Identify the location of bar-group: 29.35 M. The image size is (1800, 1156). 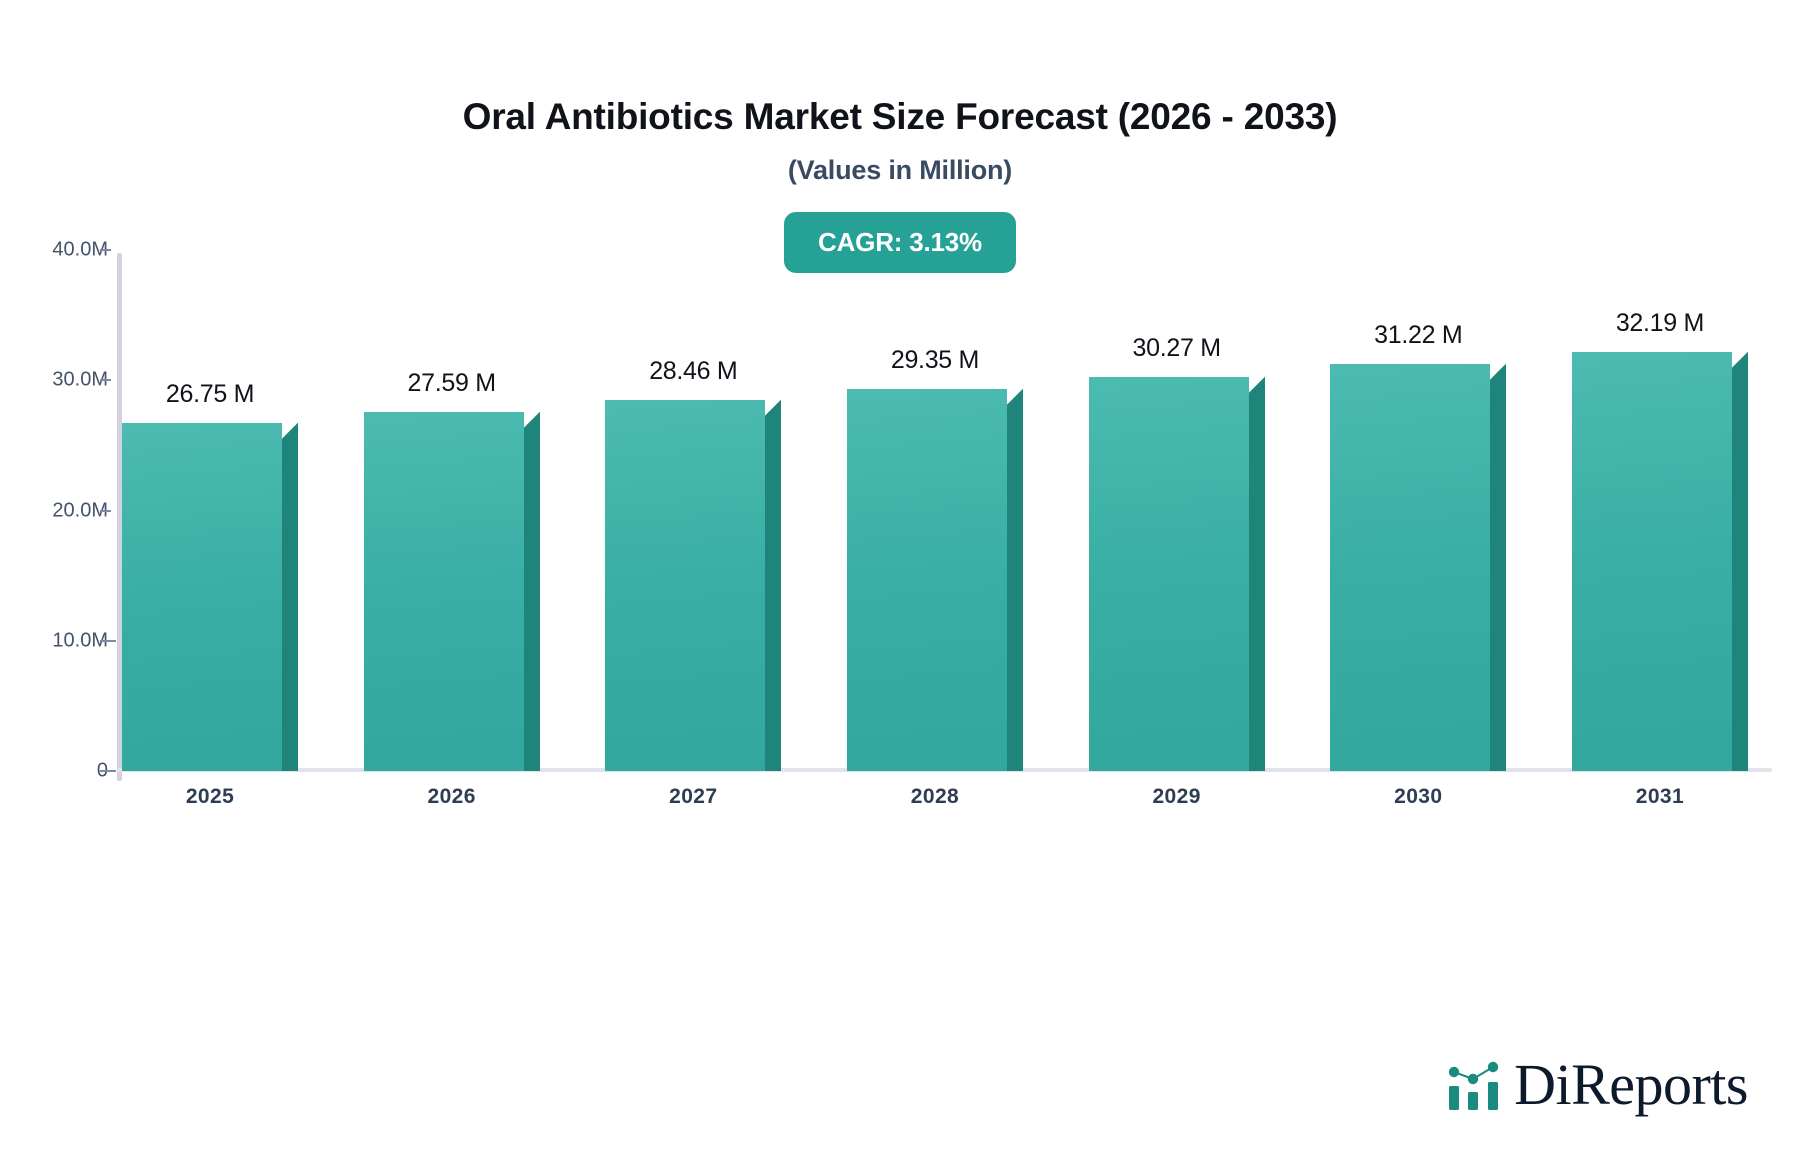
(946, 510).